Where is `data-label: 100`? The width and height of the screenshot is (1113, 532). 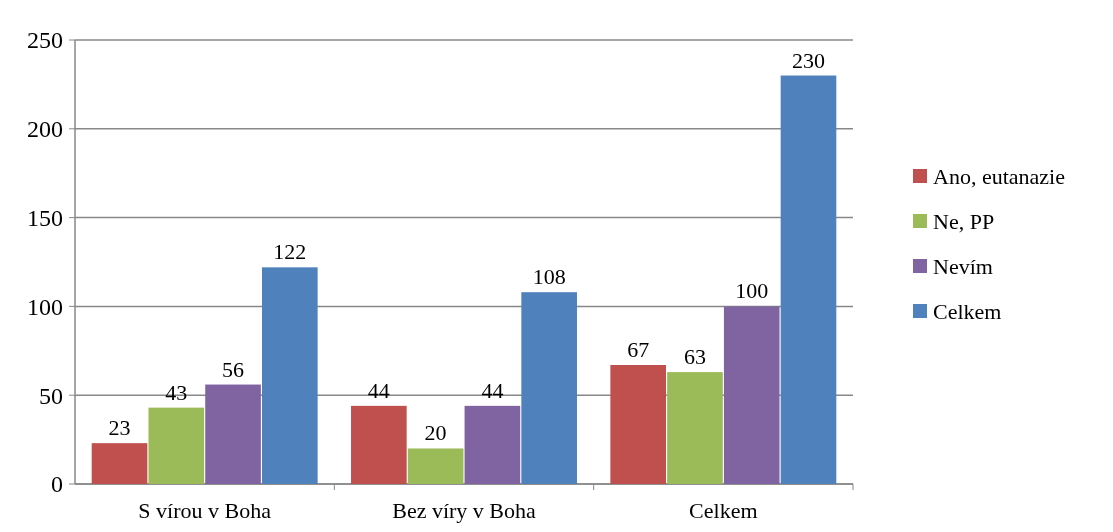
data-label: 100 is located at coordinates (752, 291).